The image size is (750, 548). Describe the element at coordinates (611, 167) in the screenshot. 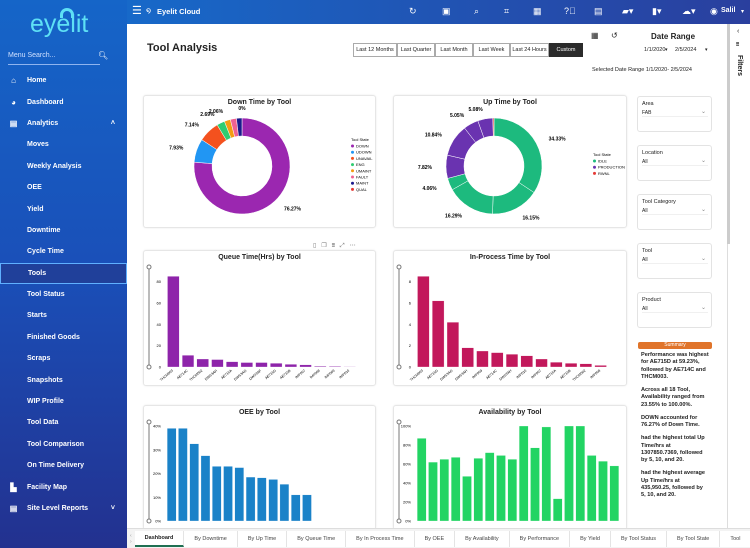

I see `legend-item: PRODUCTION` at that location.